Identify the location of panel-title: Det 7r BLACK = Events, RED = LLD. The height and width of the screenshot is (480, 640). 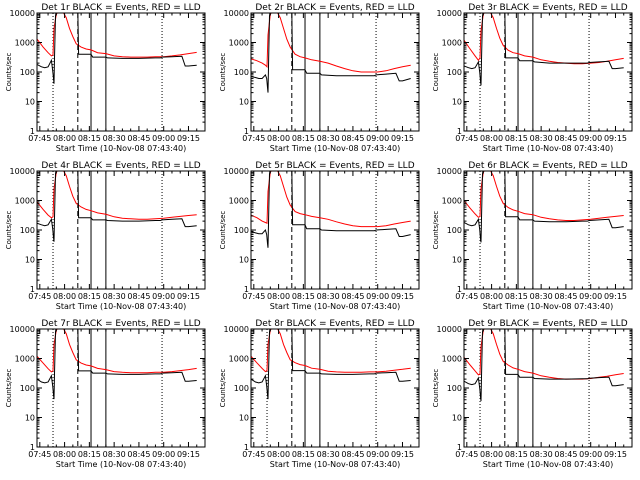
(120, 324).